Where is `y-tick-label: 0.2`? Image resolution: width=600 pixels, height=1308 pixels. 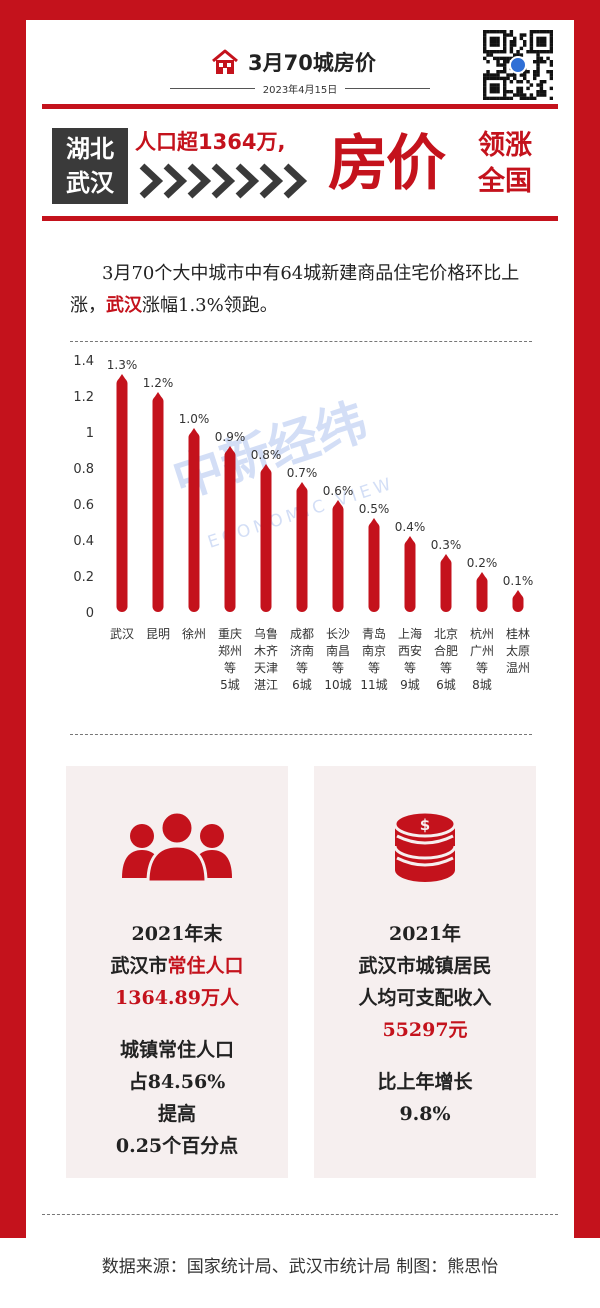
y-tick-label: 0.2 is located at coordinates (83, 577).